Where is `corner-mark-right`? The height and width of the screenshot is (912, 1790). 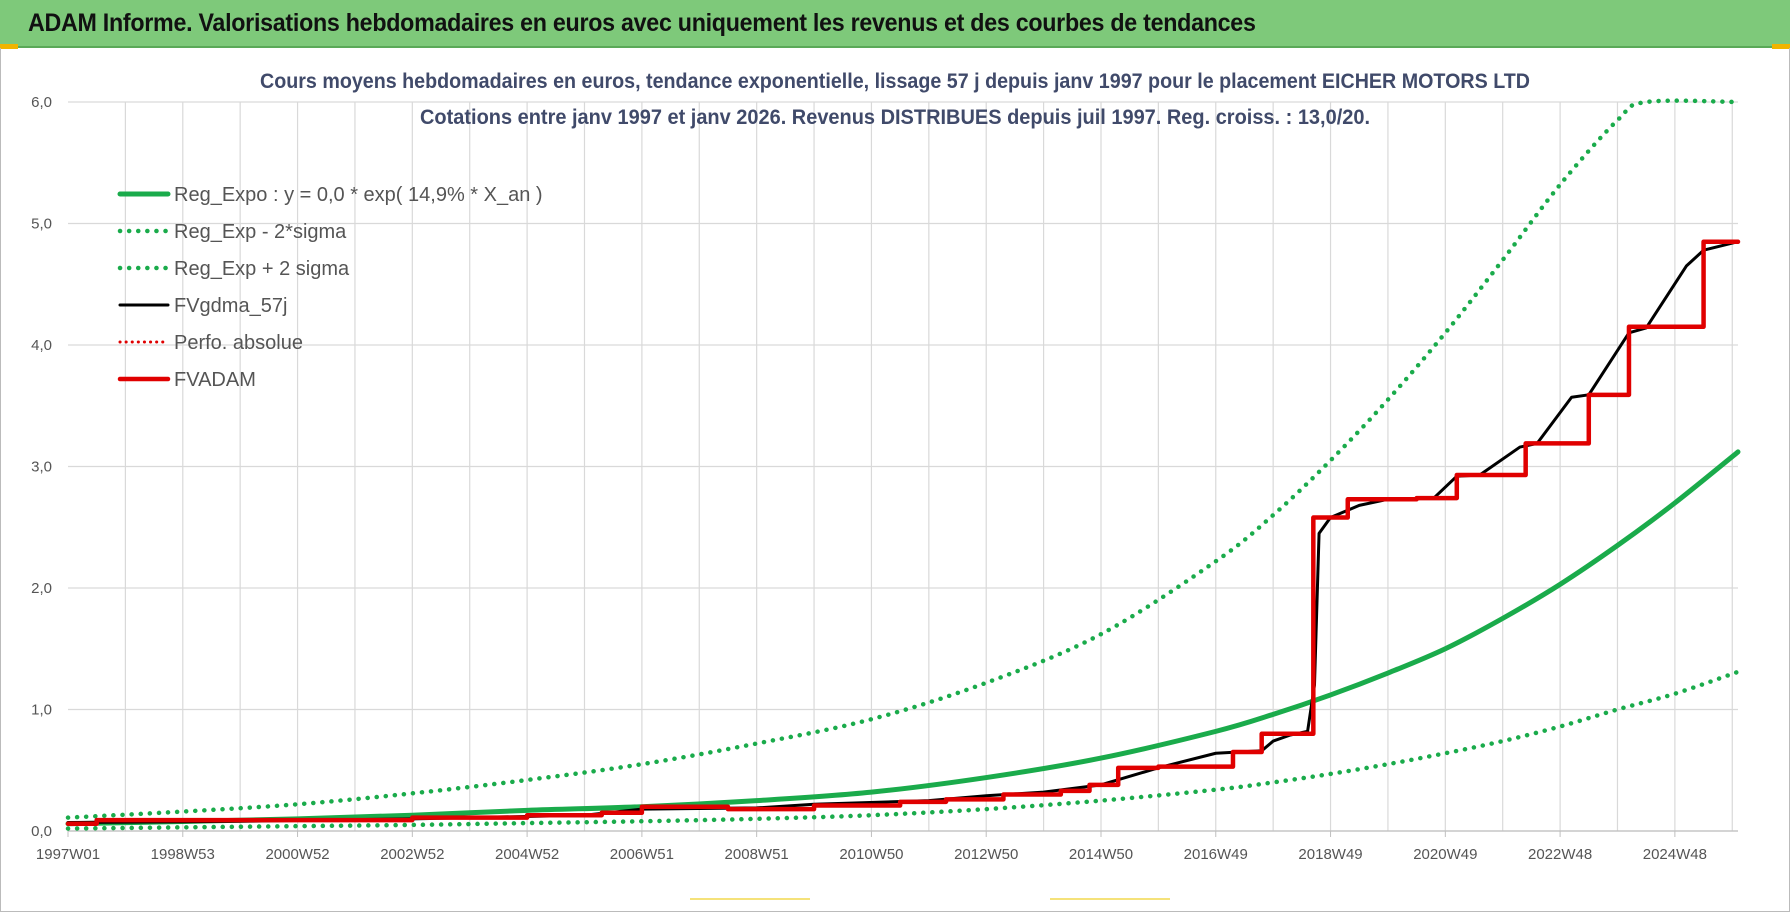 corner-mark-right is located at coordinates (1781, 46).